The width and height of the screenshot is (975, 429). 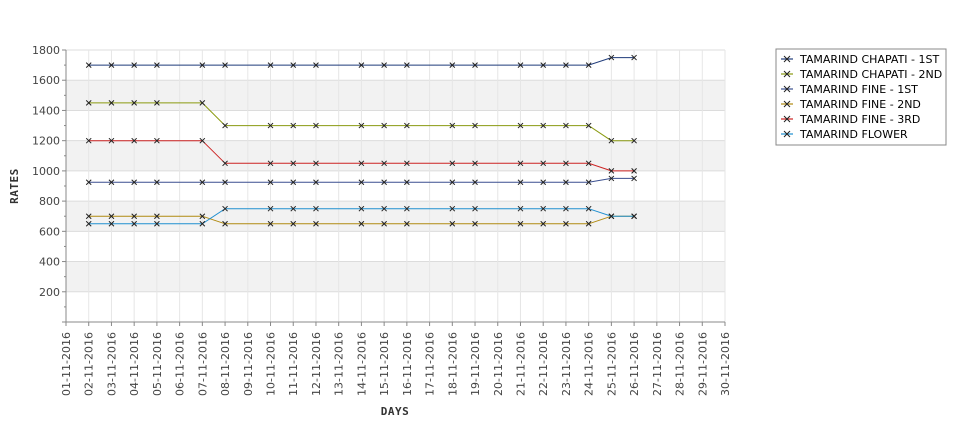 What do you see at coordinates (134, 364) in the screenshot?
I see `x-tick-label: 04-11-2016` at bounding box center [134, 364].